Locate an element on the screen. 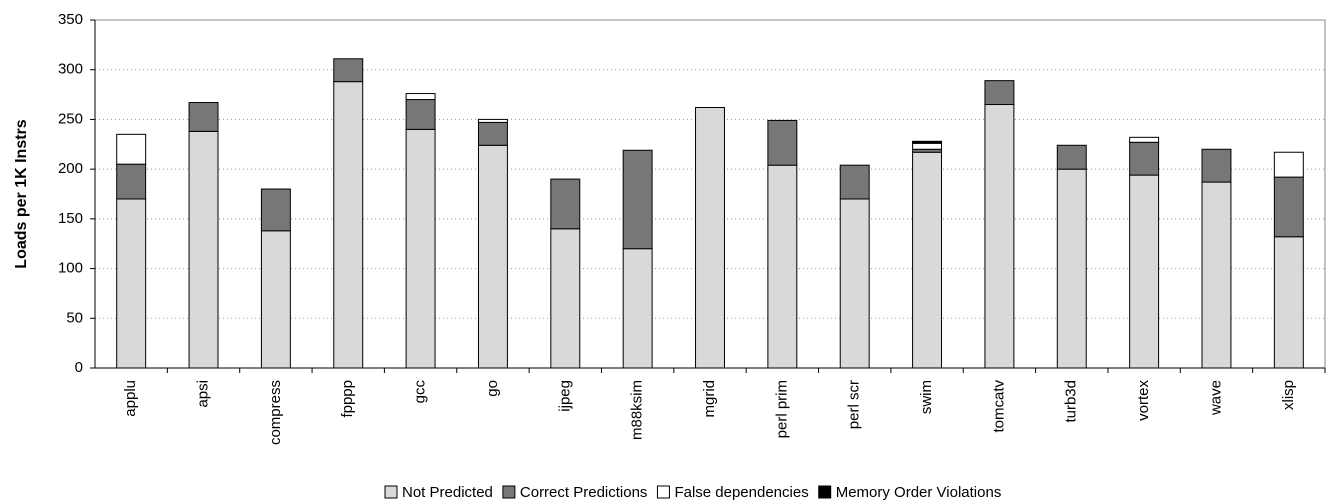  x-tick-label: perl prim is located at coordinates (781, 409).